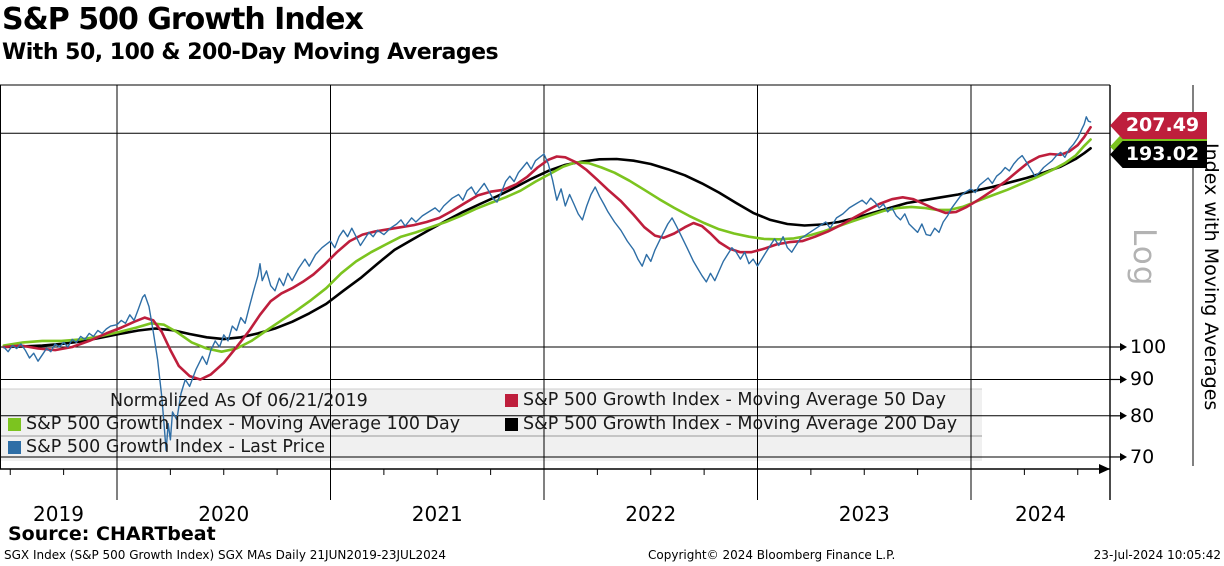  What do you see at coordinates (1148, 347) in the screenshot?
I see `y-tick-label: 100` at bounding box center [1148, 347].